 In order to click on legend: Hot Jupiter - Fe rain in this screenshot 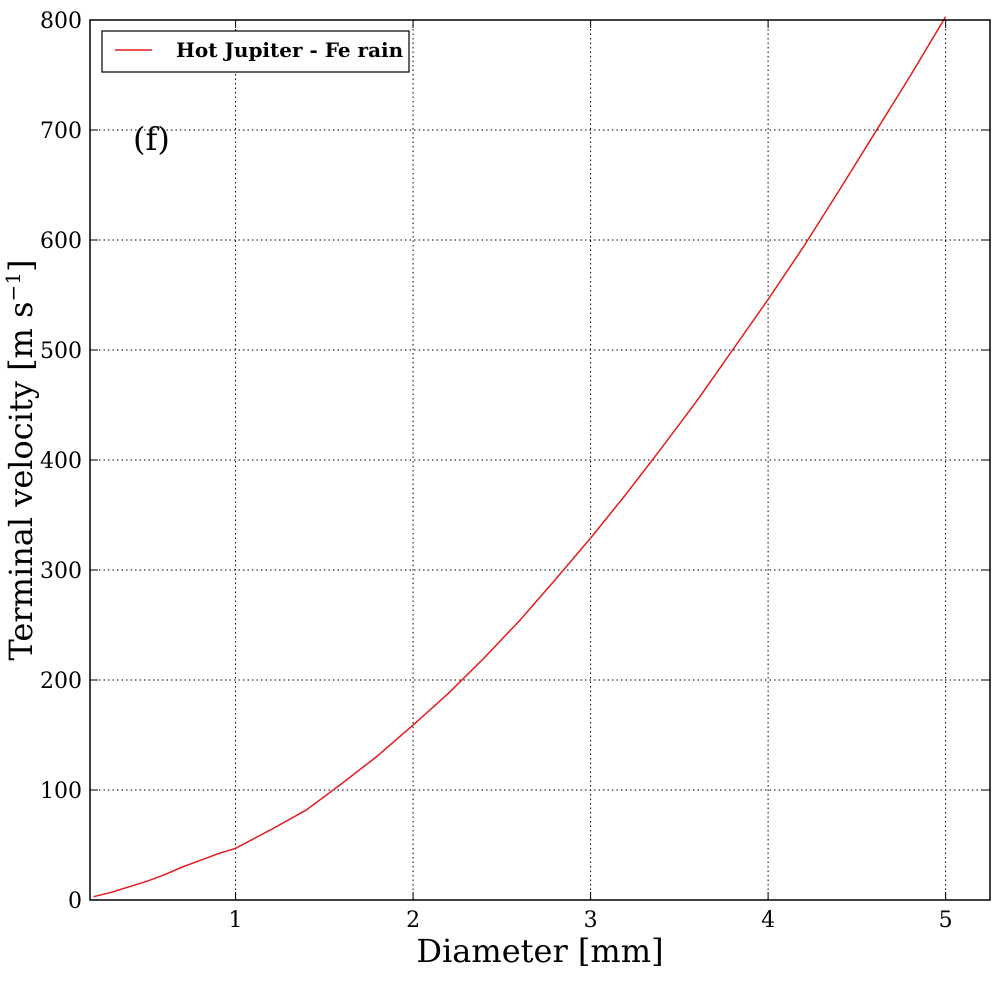, I will do `click(255, 51)`.